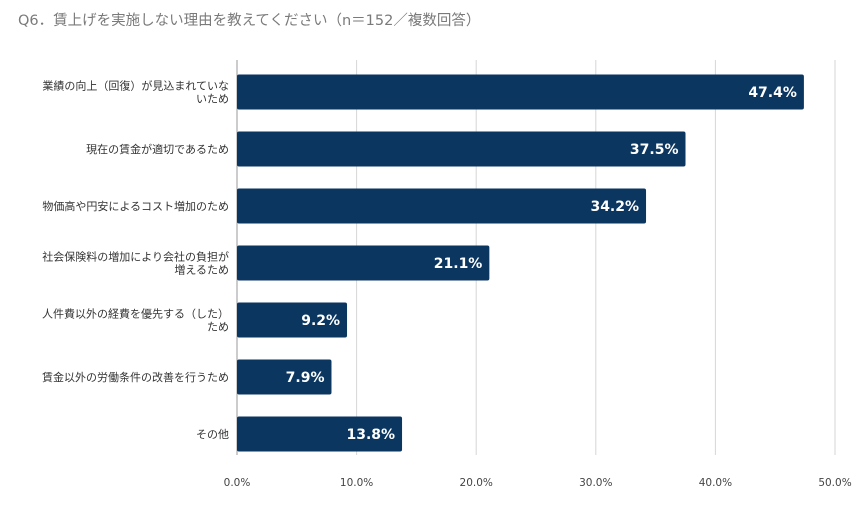 This screenshot has width=856, height=514. Describe the element at coordinates (201, 270) in the screenshot. I see `category-label-line: 増えるため` at that location.